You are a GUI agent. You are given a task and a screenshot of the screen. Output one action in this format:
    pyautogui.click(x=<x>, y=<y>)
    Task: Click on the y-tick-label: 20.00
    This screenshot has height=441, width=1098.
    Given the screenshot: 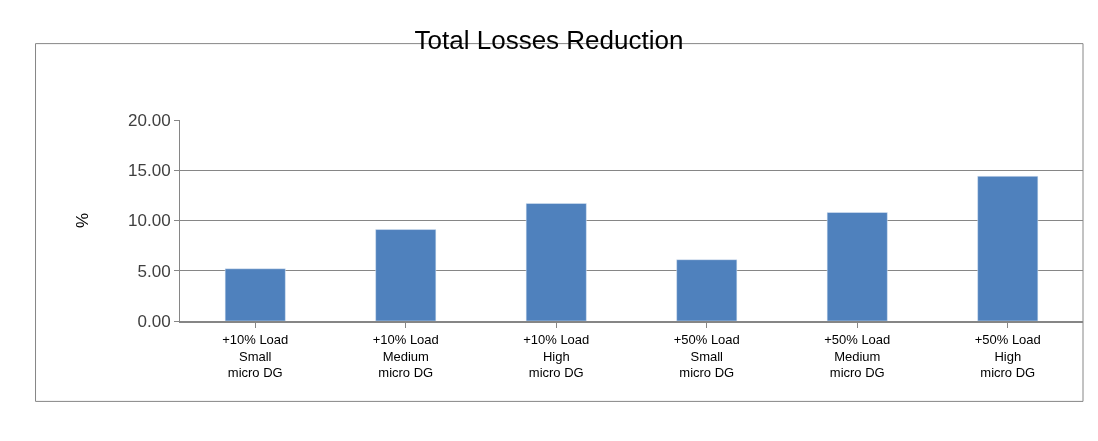 What is the action you would take?
    pyautogui.click(x=149, y=120)
    